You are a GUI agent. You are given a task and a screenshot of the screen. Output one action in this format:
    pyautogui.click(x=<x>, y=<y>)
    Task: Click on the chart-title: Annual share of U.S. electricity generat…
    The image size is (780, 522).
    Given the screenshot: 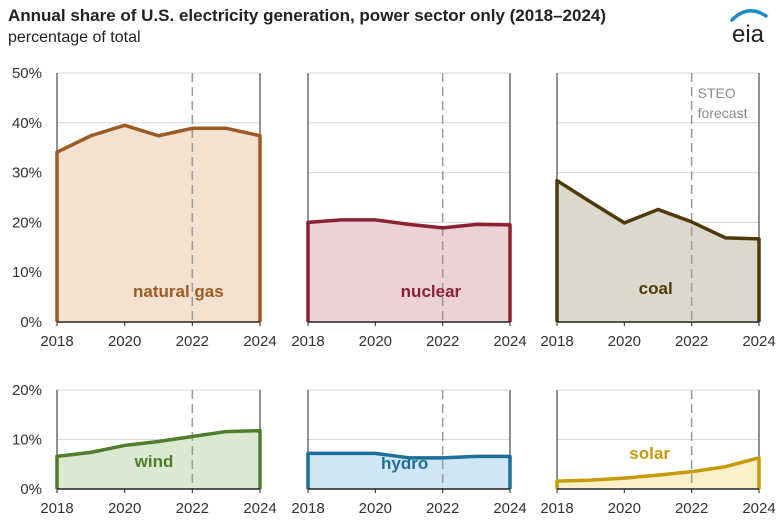 What is the action you would take?
    pyautogui.click(x=307, y=15)
    